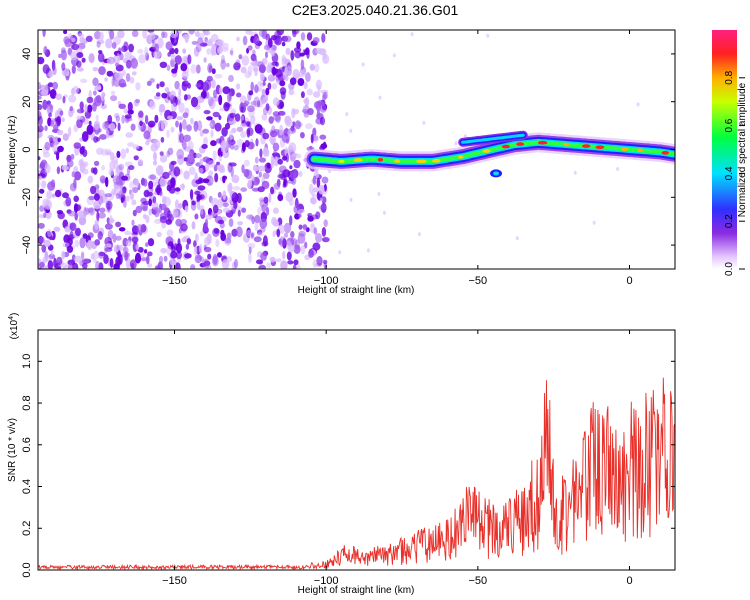 The image size is (750, 600). What do you see at coordinates (729, 173) in the screenshot?
I see `colorbar-tick-label: 0.4` at bounding box center [729, 173].